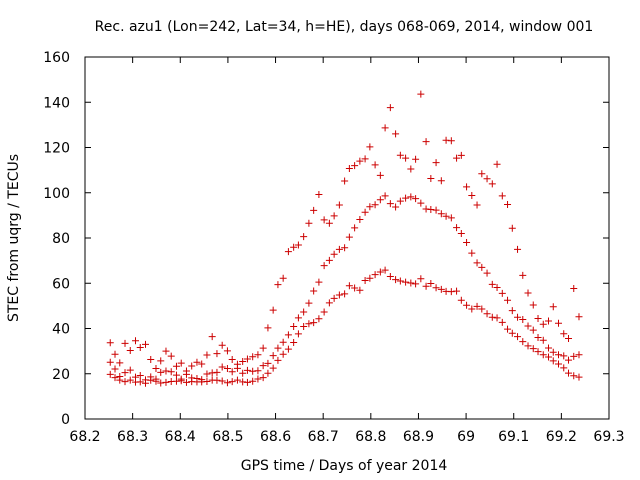 The height and width of the screenshot is (480, 640). Describe the element at coordinates (84, 437) in the screenshot. I see `x-tick-label: 68.2` at that location.